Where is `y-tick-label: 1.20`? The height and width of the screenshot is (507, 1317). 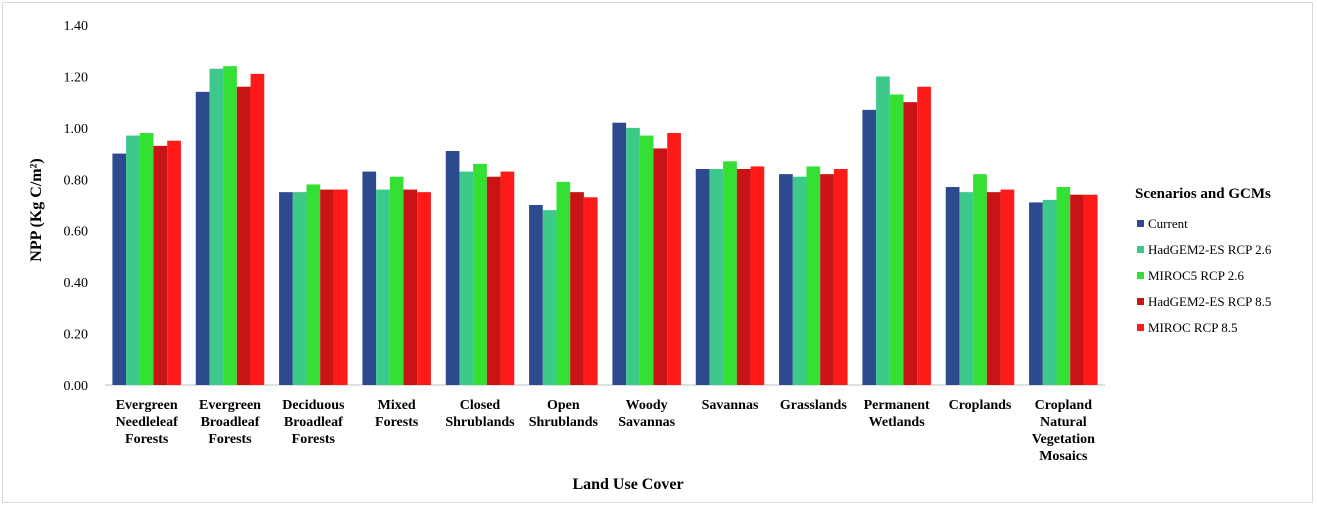
y-tick-label: 1.20 is located at coordinates (76, 77).